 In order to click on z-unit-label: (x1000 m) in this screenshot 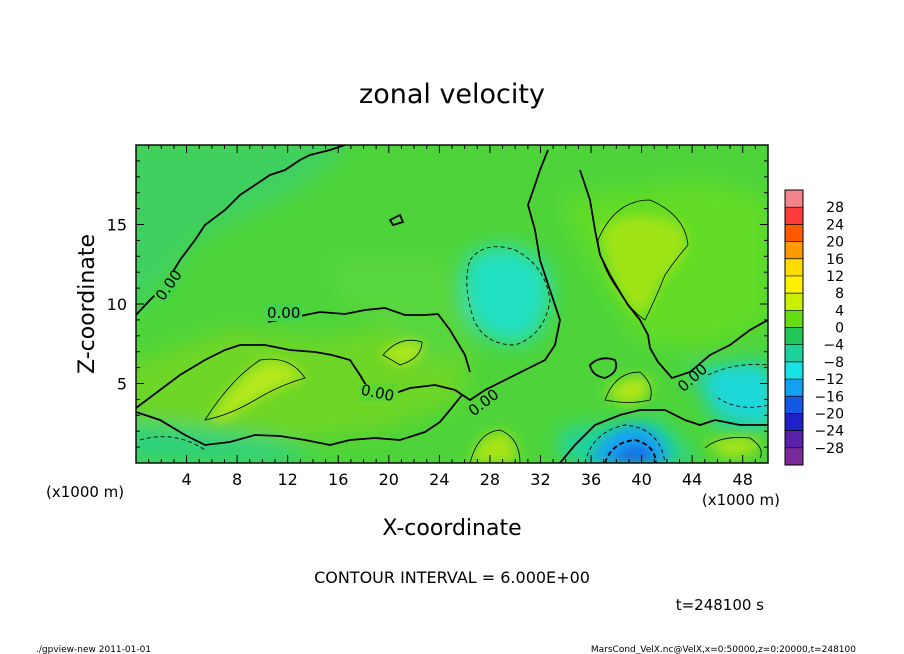, I will do `click(85, 492)`.